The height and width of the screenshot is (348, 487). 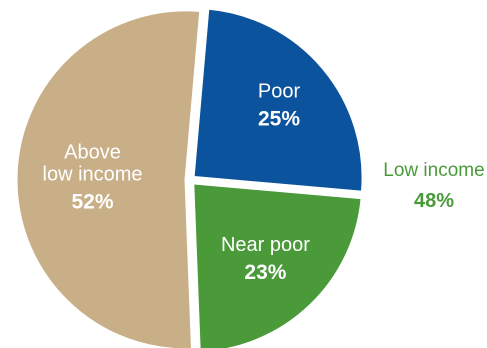 What do you see at coordinates (279, 118) in the screenshot?
I see `slice-value-poor: 25%` at bounding box center [279, 118].